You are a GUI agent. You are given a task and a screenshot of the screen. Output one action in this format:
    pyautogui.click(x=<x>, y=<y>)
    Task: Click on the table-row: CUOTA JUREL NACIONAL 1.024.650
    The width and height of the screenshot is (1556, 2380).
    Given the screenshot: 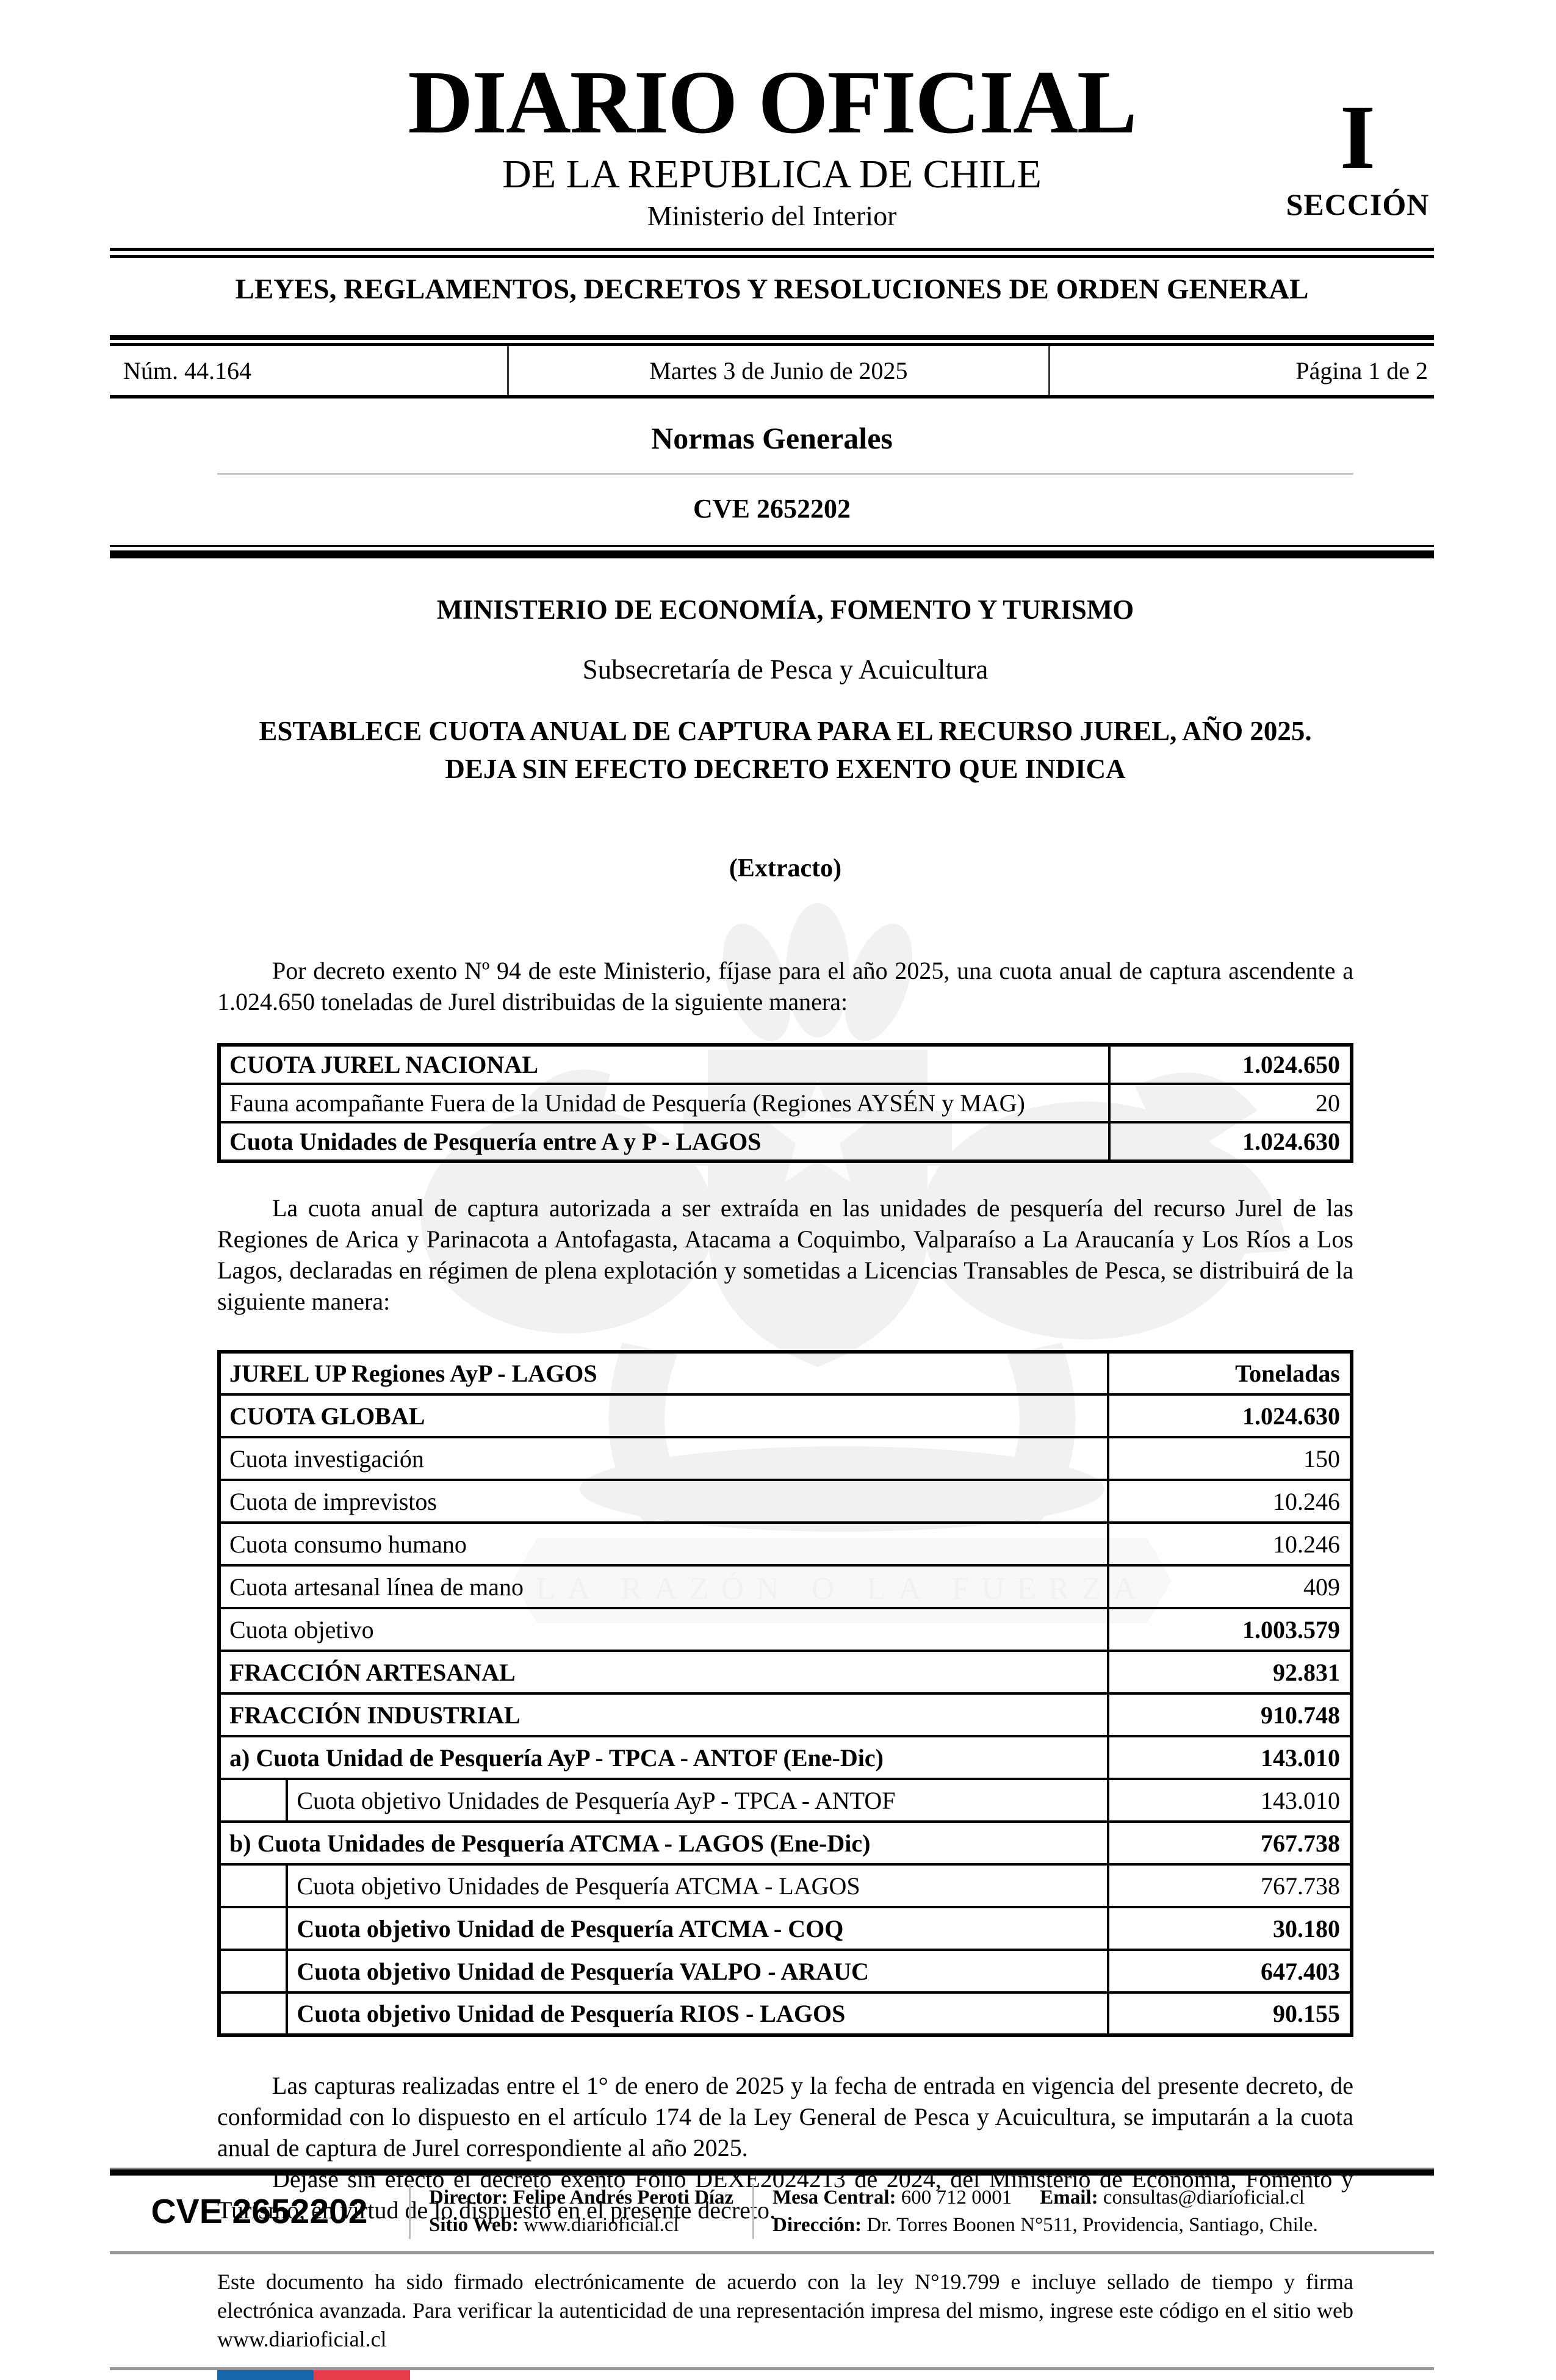 What is the action you would take?
    pyautogui.click(x=786, y=1064)
    